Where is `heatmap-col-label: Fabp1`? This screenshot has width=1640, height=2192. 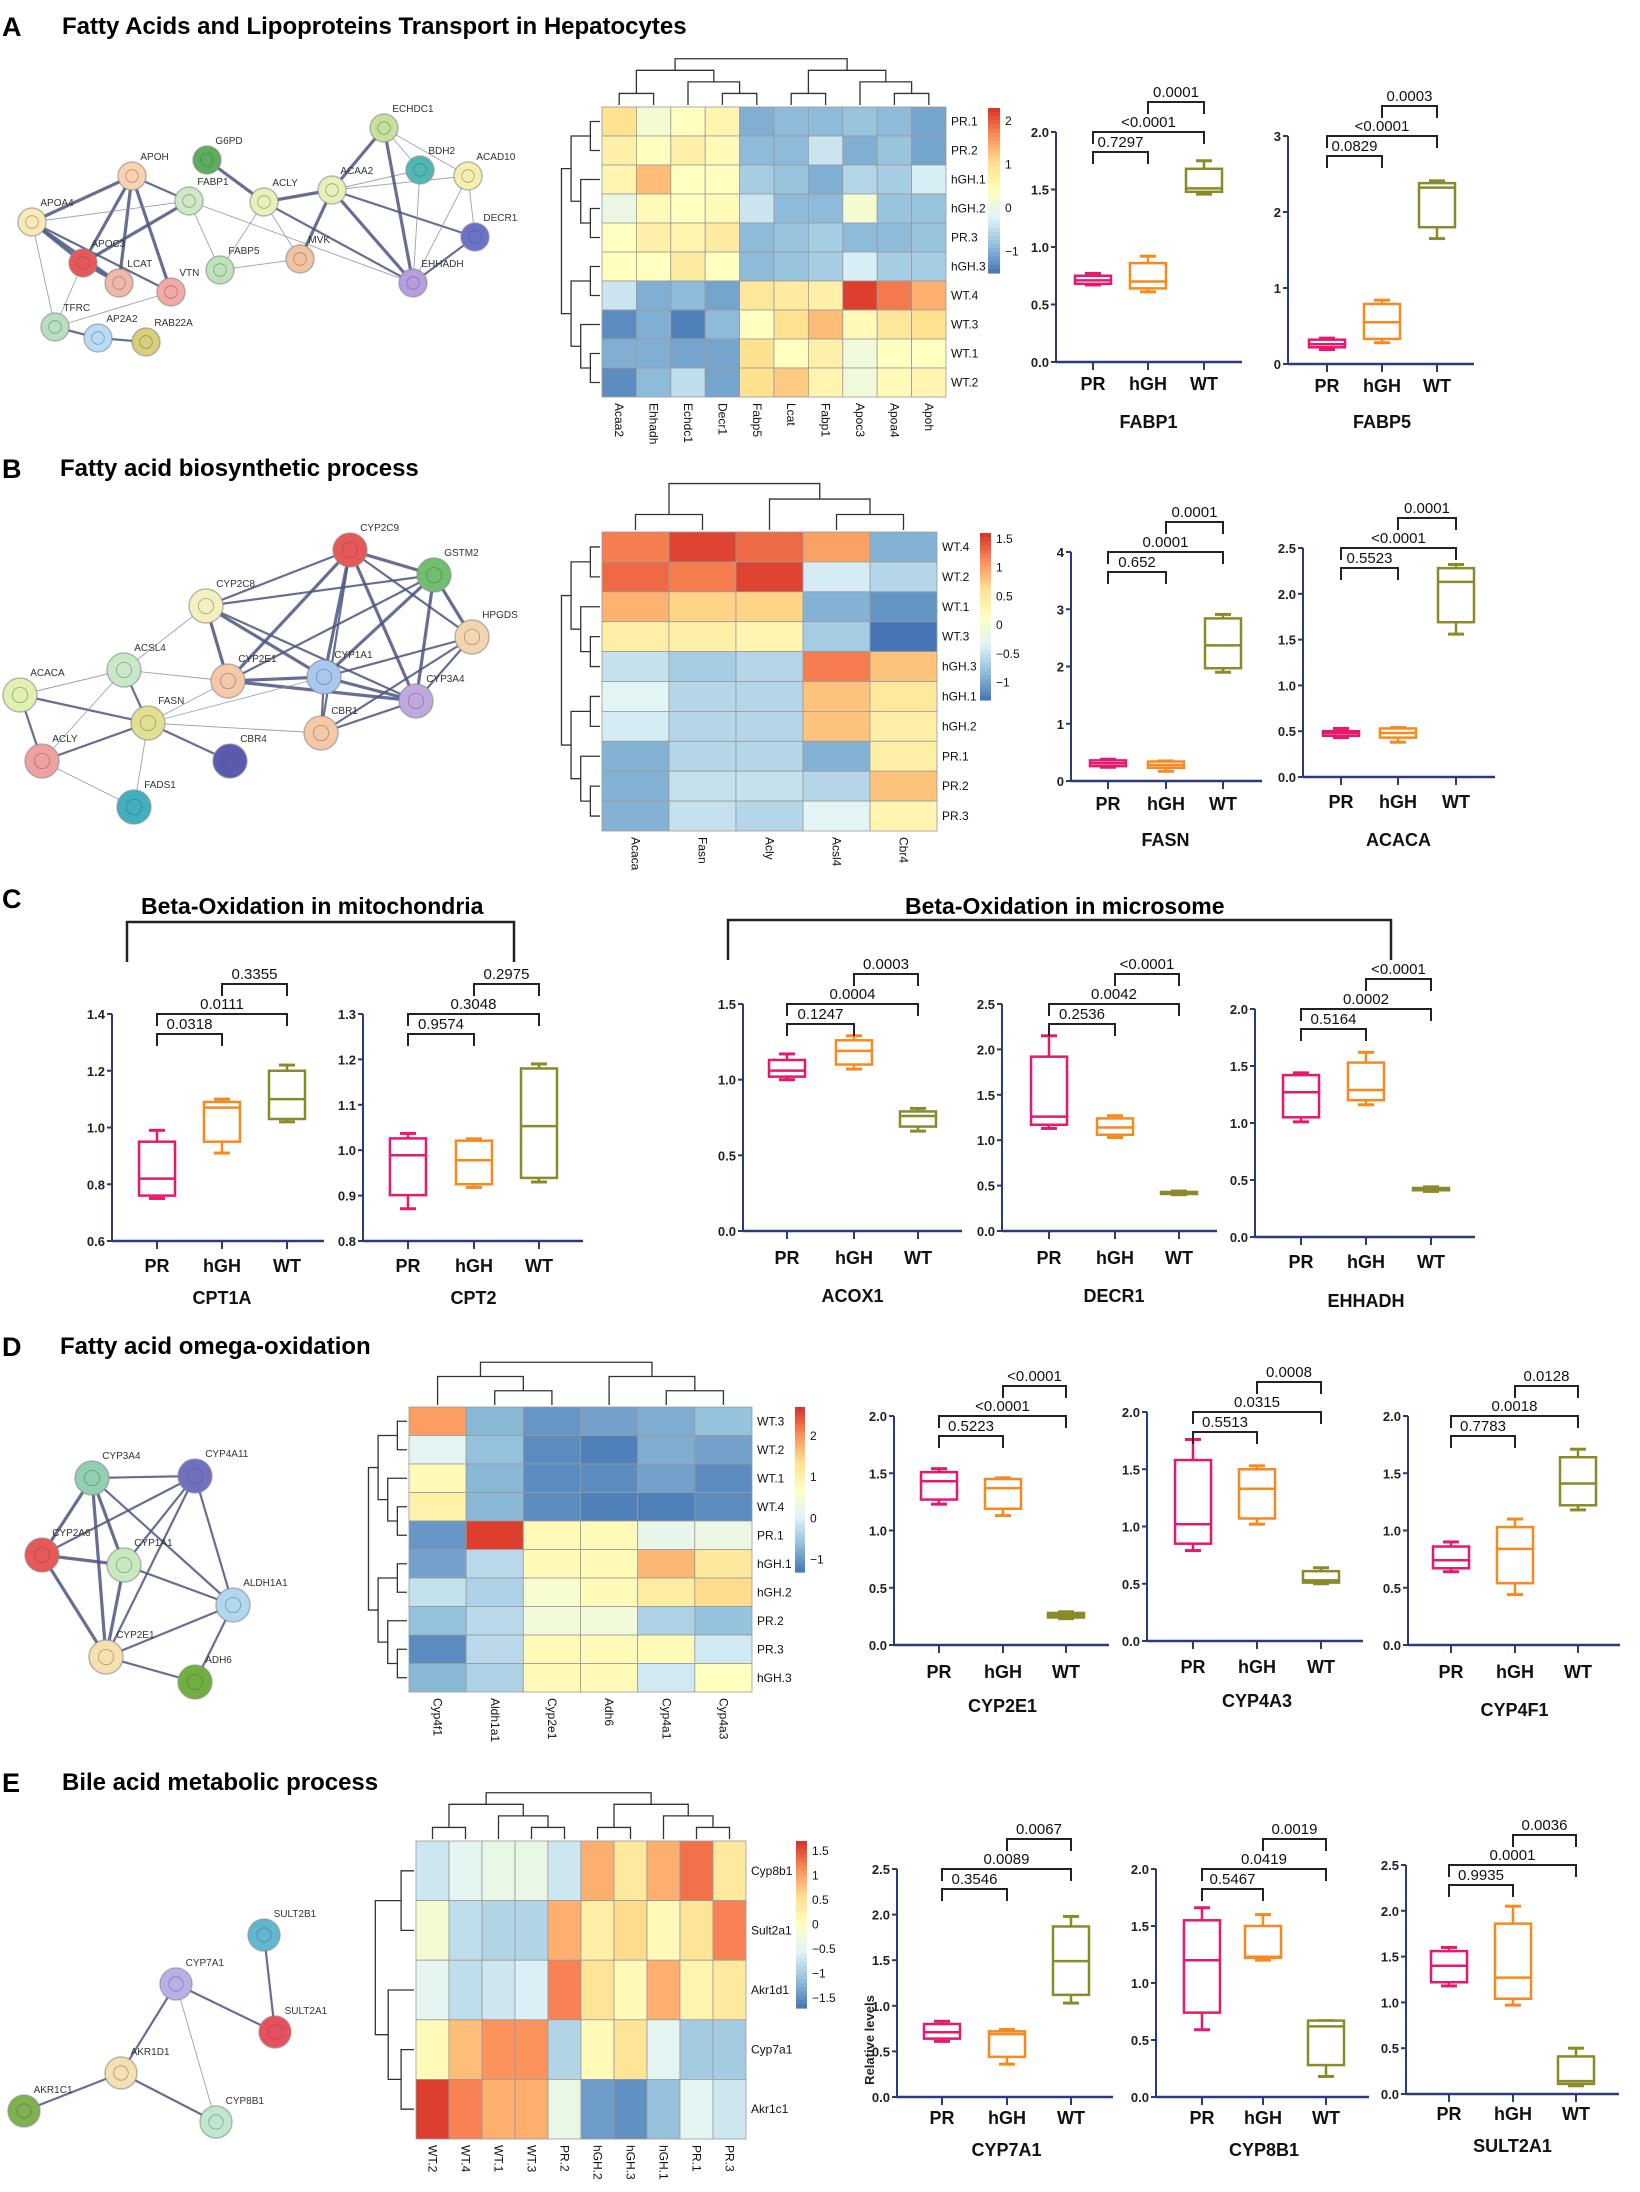 heatmap-col-label: Fabp1 is located at coordinates (826, 420).